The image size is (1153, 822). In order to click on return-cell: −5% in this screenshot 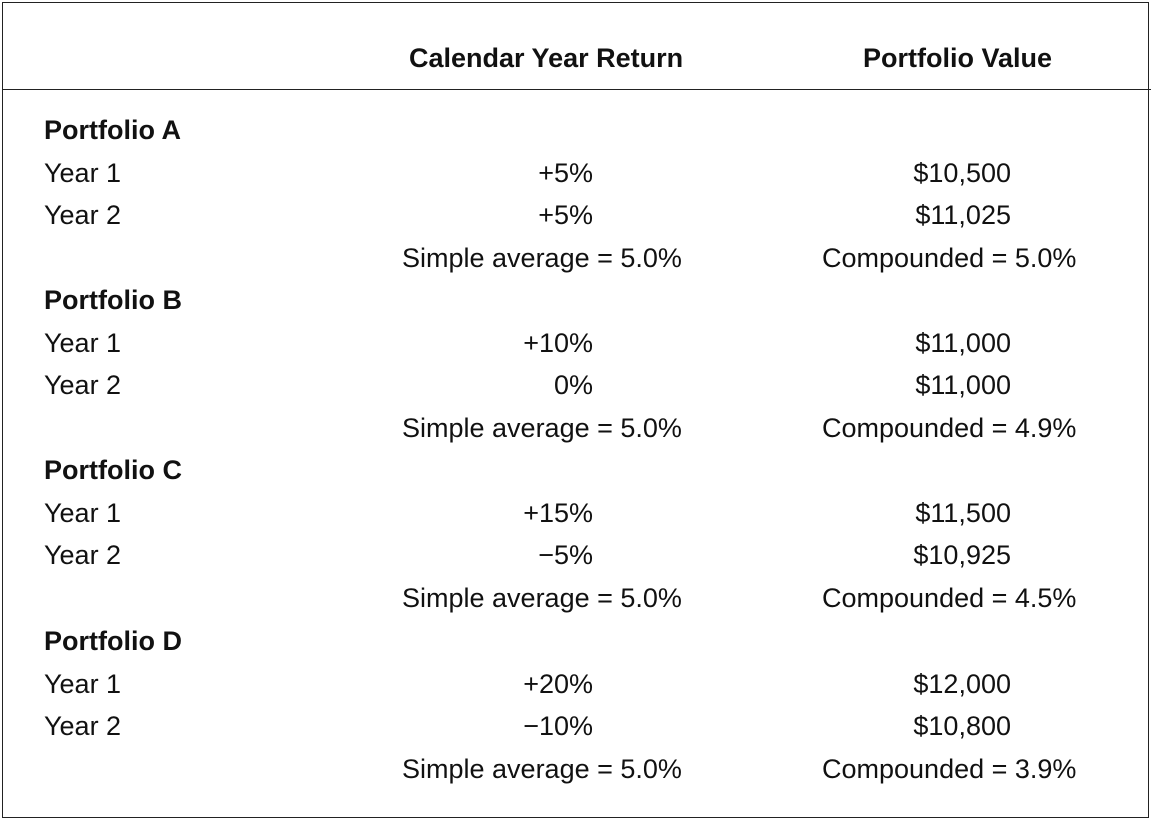, I will do `click(565, 555)`.